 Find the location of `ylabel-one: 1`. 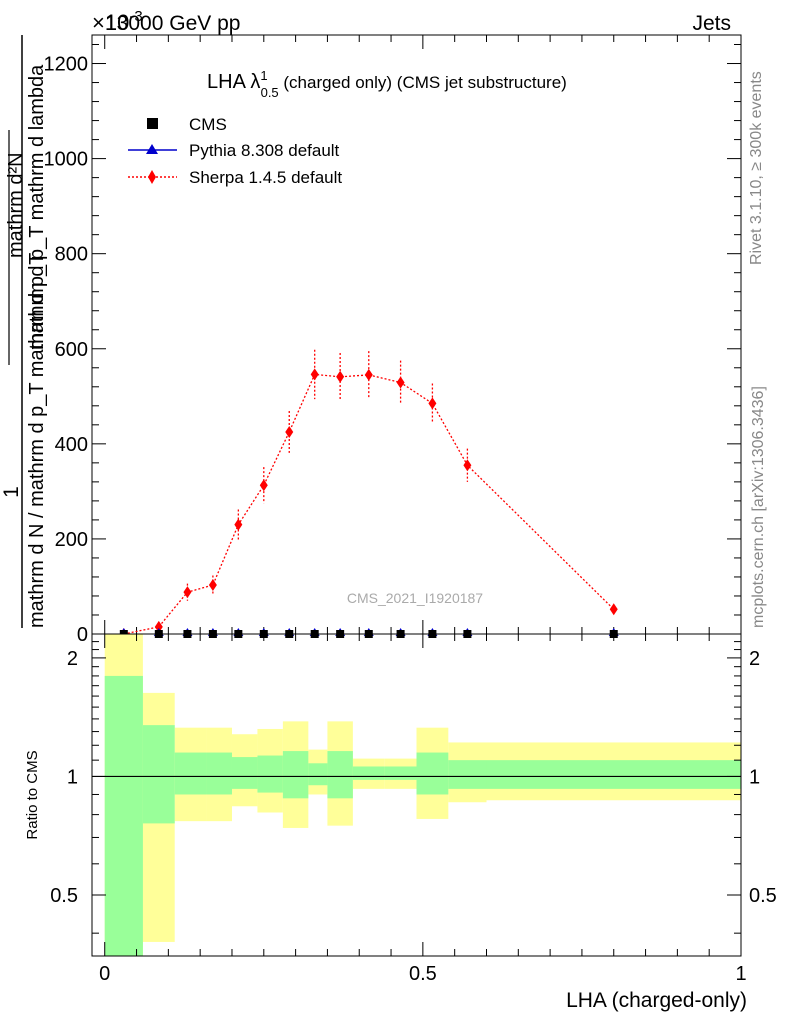

ylabel-one: 1 is located at coordinates (11, 492).